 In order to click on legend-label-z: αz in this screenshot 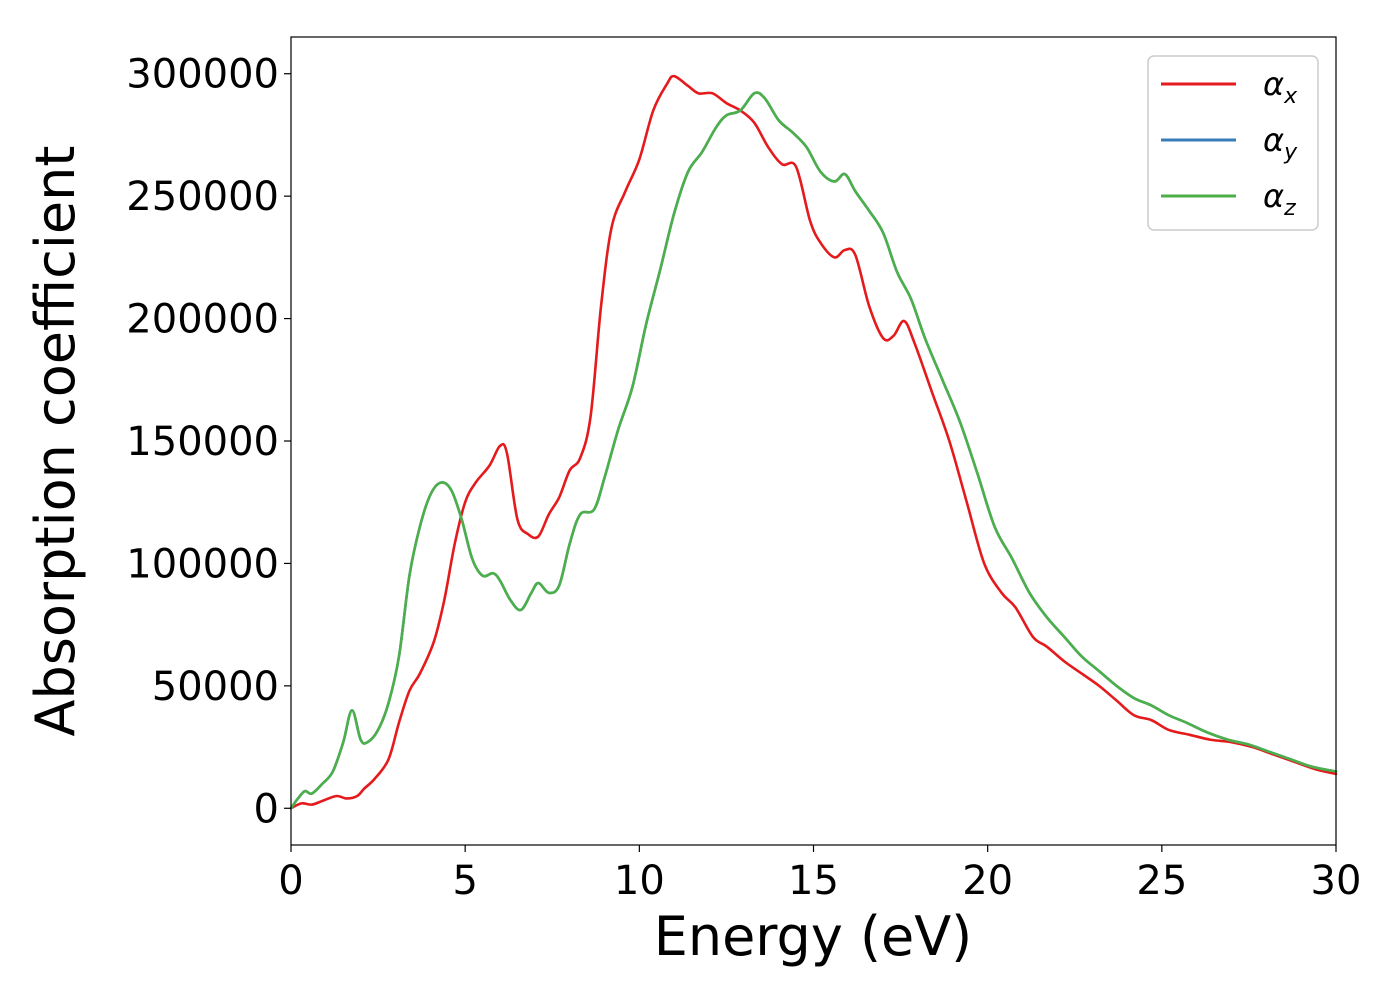, I will do `click(1279, 199)`.